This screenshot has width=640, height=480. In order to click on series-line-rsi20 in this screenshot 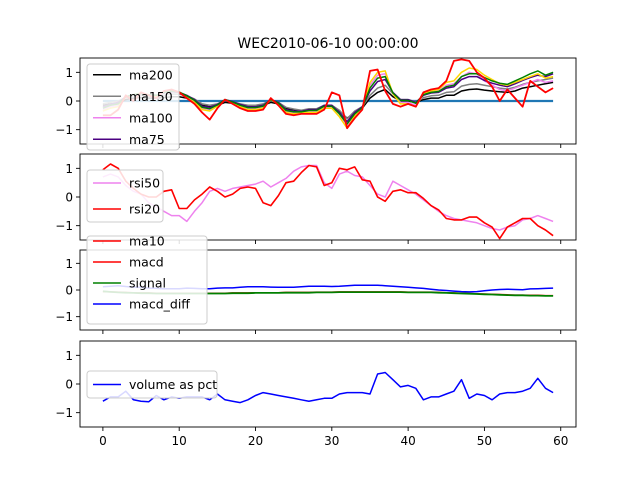, I will do `click(328, 201)`.